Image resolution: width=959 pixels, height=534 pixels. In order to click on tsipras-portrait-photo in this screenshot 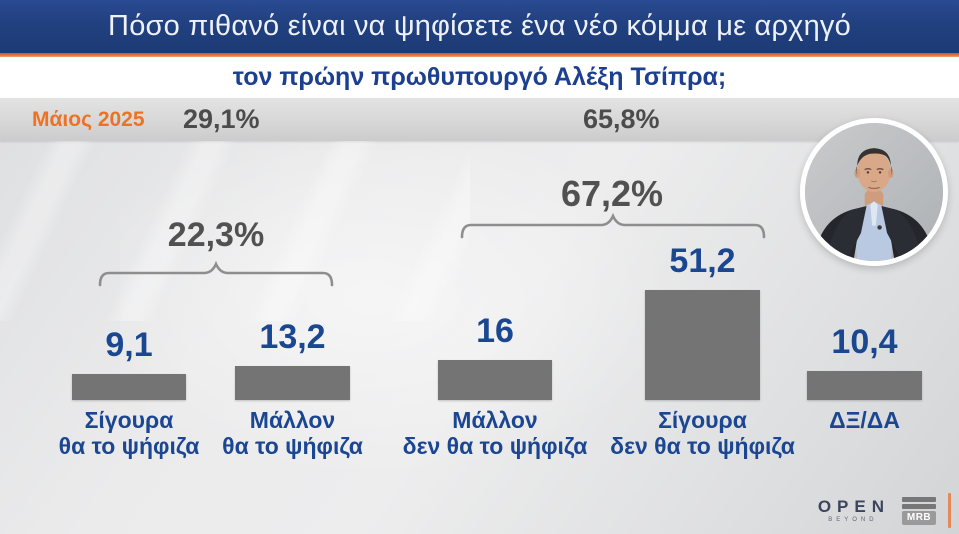, I will do `click(874, 192)`.